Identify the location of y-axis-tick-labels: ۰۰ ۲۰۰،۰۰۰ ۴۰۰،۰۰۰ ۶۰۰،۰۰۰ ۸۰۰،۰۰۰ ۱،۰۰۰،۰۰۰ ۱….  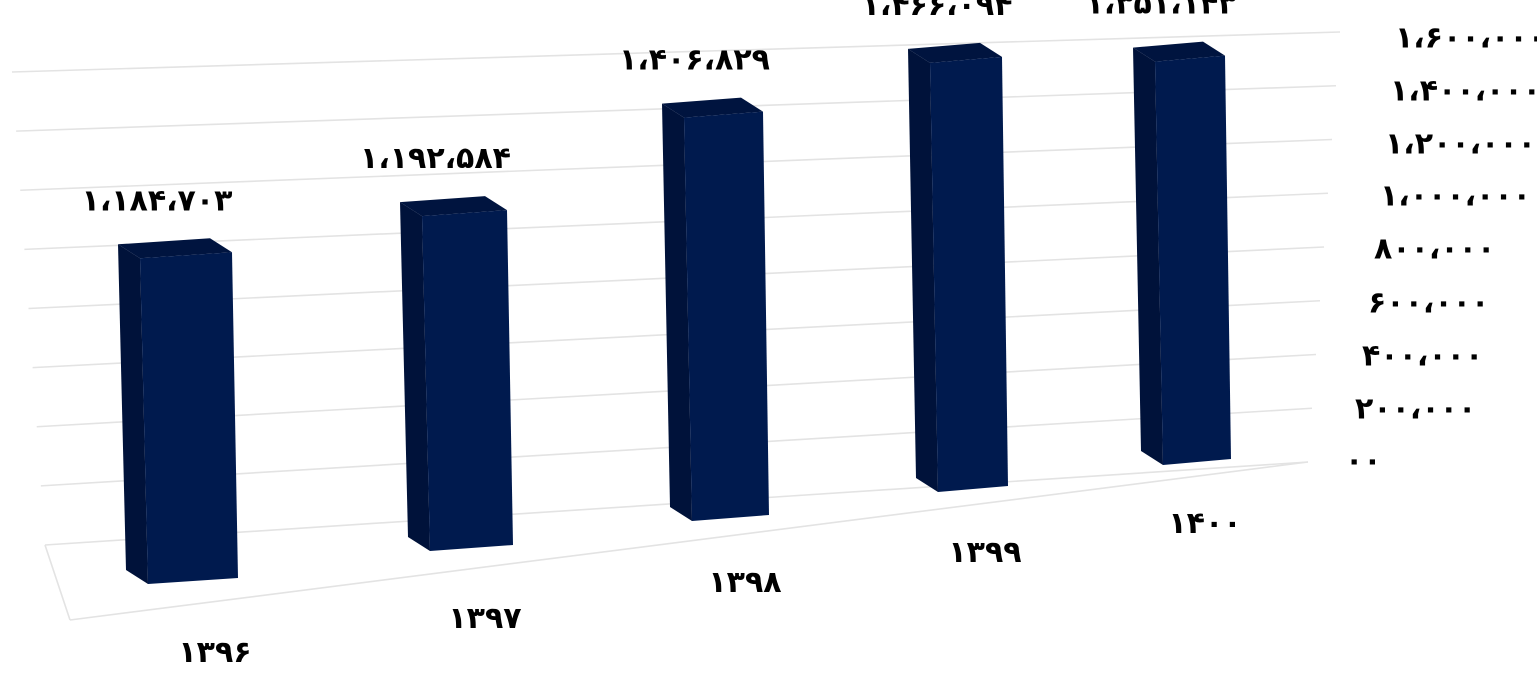
(1441, 250).